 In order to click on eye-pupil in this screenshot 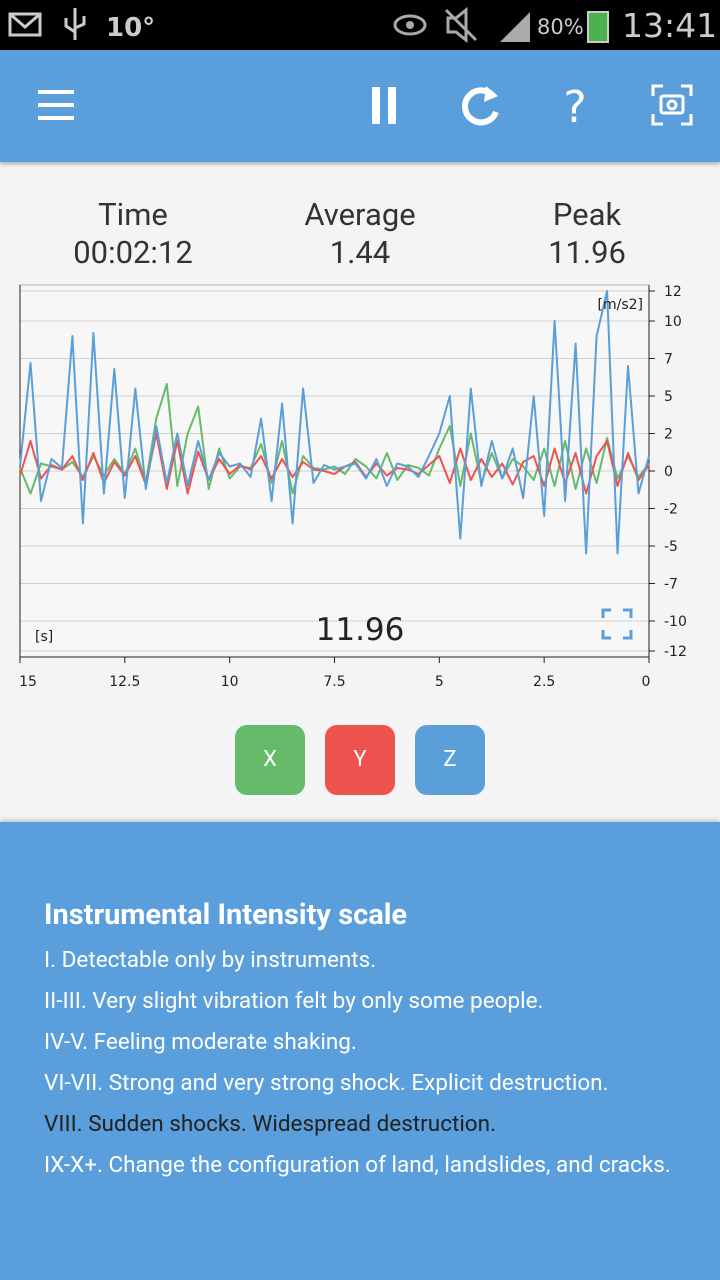, I will do `click(410, 25)`.